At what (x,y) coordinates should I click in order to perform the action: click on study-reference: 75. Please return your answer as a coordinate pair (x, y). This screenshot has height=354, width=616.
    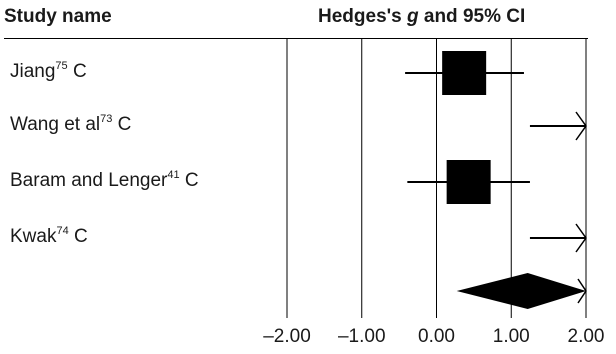
    Looking at the image, I should click on (61, 65).